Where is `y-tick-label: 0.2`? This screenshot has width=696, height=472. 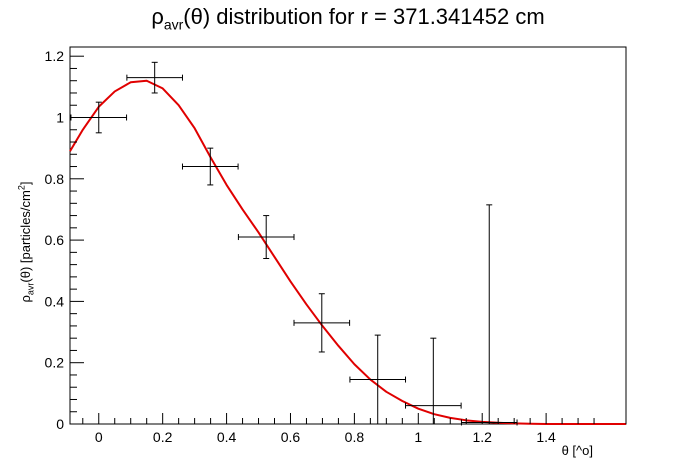 y-tick-label: 0.2 is located at coordinates (55, 363).